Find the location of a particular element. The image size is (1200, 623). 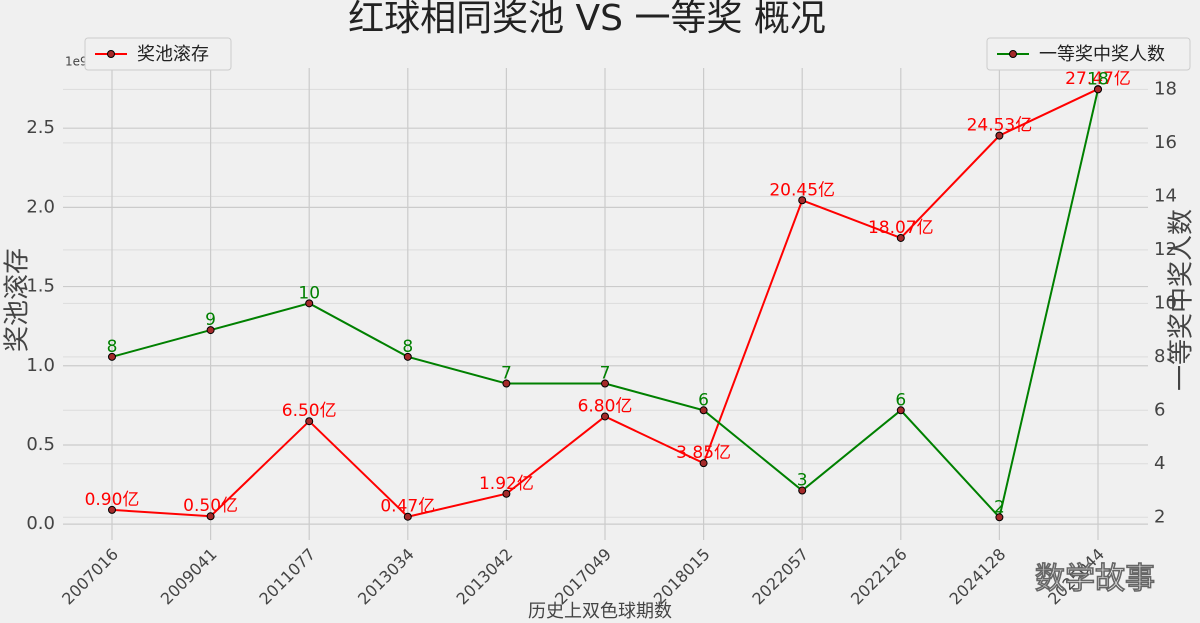

watermark: 数学故事 is located at coordinates (1095, 579).